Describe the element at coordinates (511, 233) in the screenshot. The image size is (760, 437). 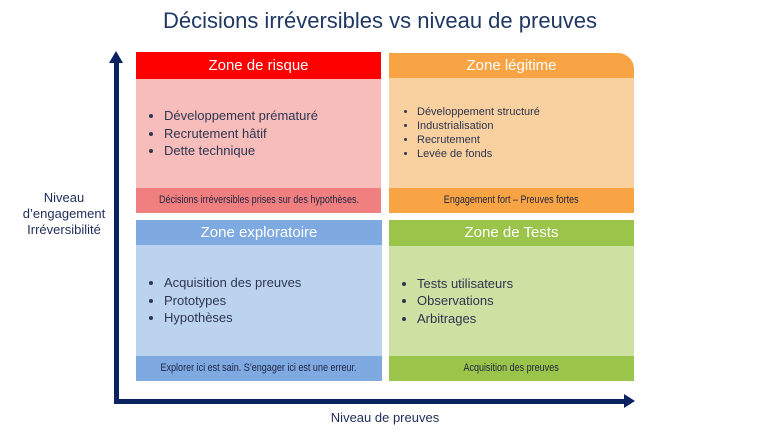
I see `quadrant-header: Zone de Tests` at that location.